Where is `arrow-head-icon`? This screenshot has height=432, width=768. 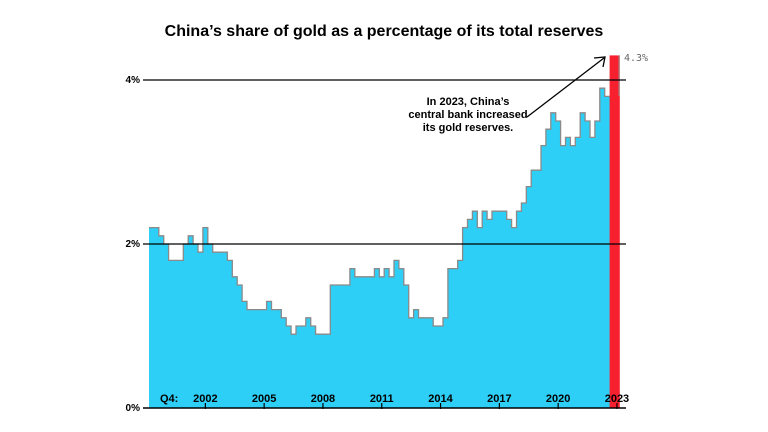 arrow-head-icon is located at coordinates (599, 62).